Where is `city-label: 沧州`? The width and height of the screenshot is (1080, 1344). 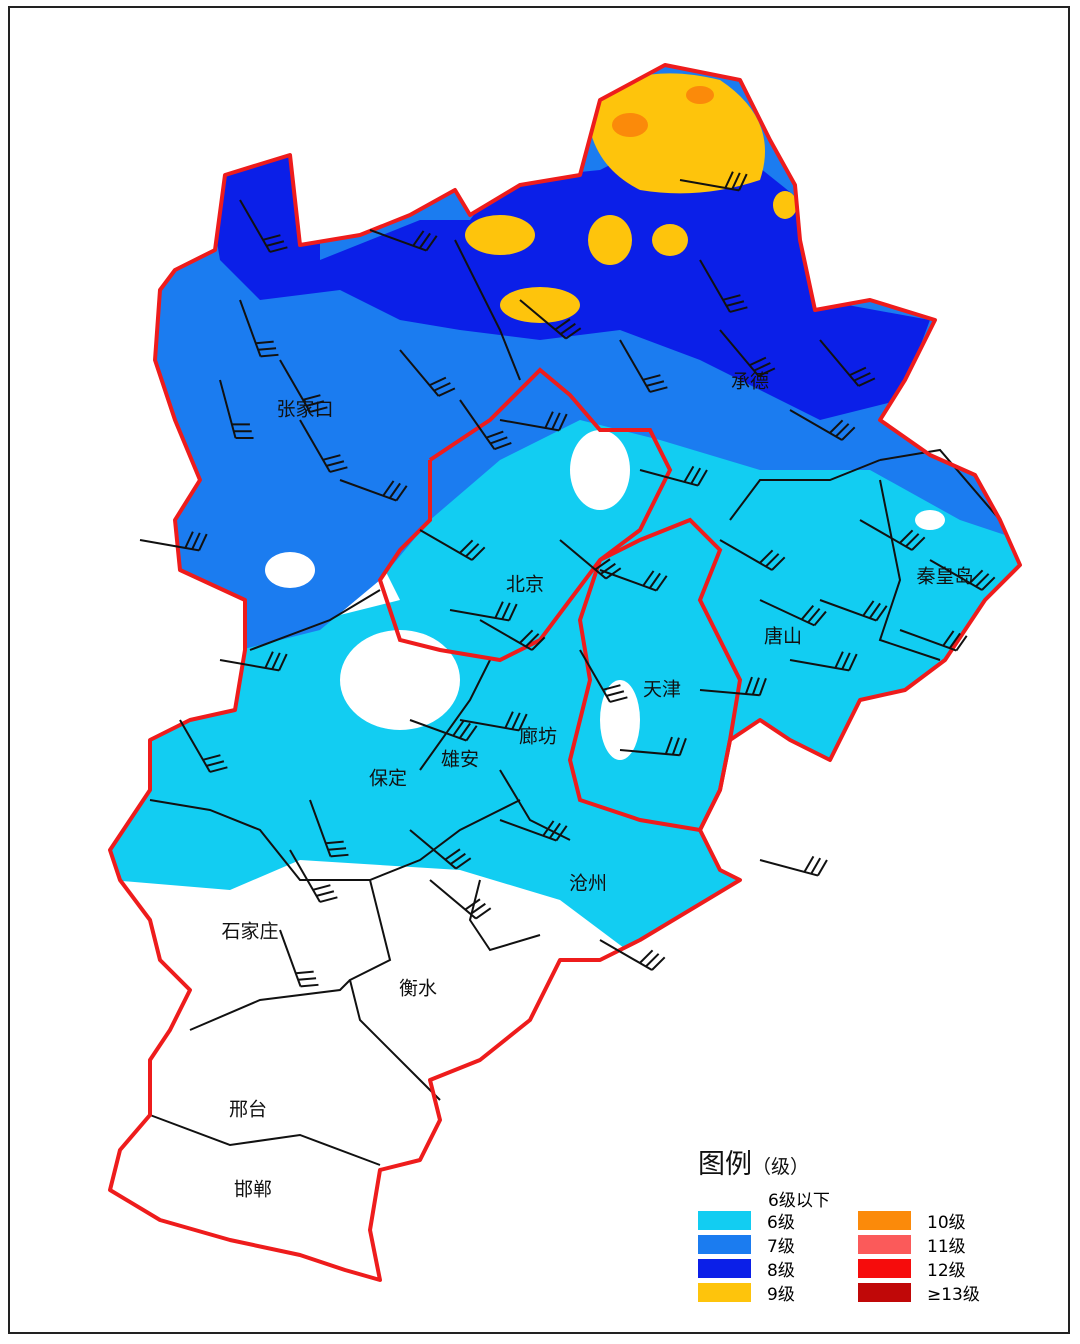 city-label: 沧州 is located at coordinates (588, 883).